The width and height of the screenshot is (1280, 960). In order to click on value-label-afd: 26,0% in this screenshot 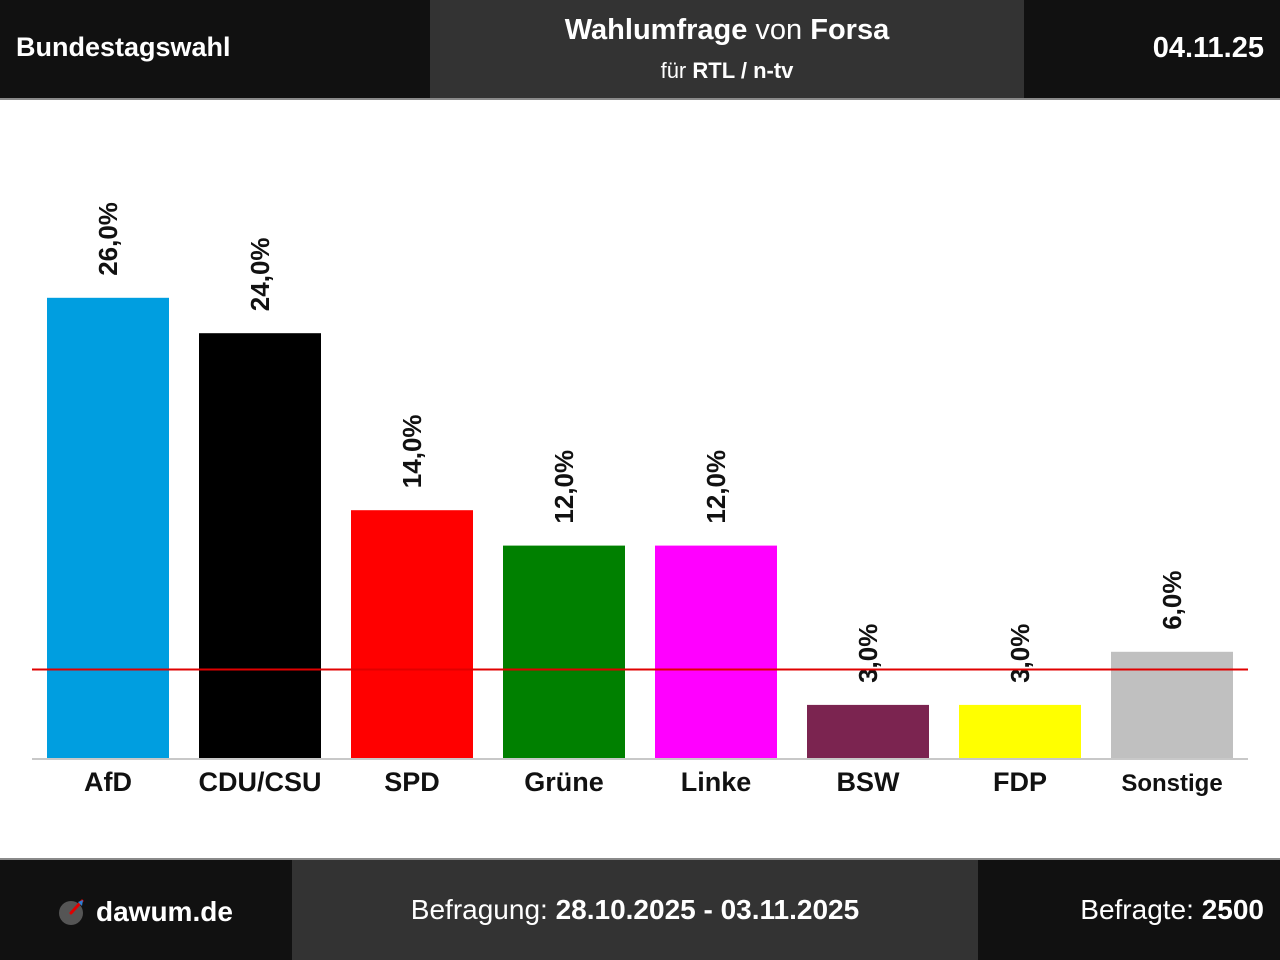, I will do `click(108, 239)`.